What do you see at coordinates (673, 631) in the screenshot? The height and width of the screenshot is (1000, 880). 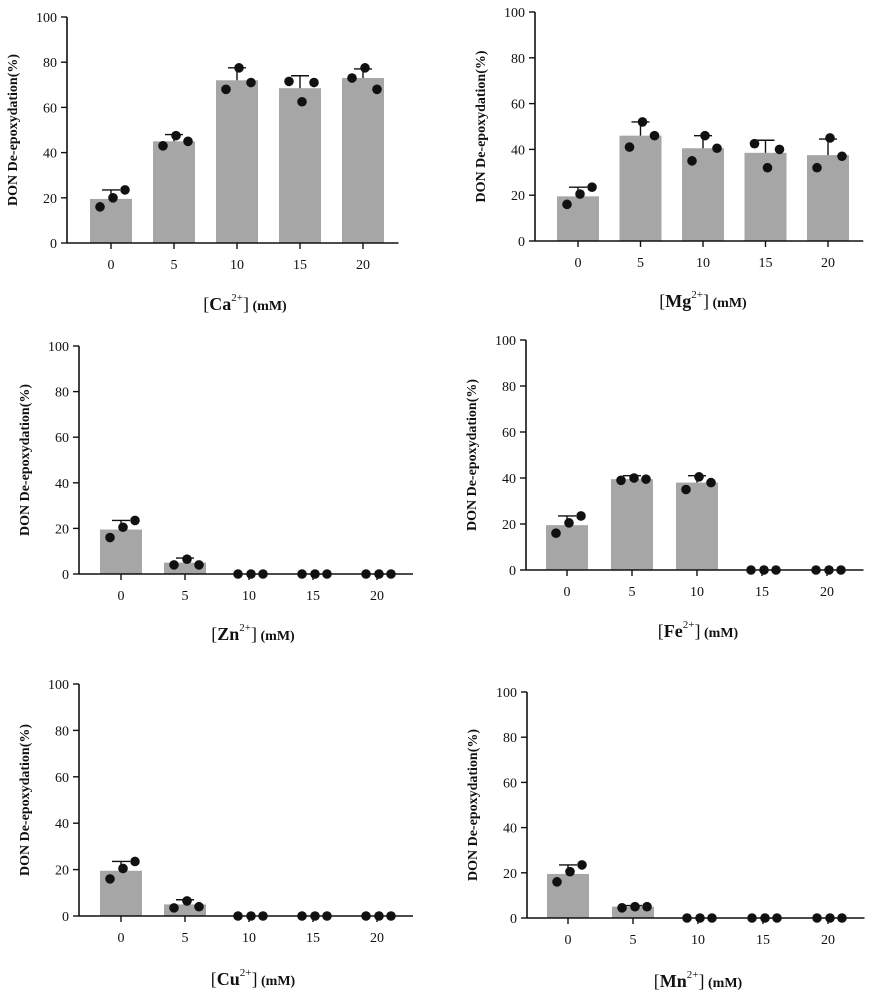 I see `x-axis-title-ion: Fe` at bounding box center [673, 631].